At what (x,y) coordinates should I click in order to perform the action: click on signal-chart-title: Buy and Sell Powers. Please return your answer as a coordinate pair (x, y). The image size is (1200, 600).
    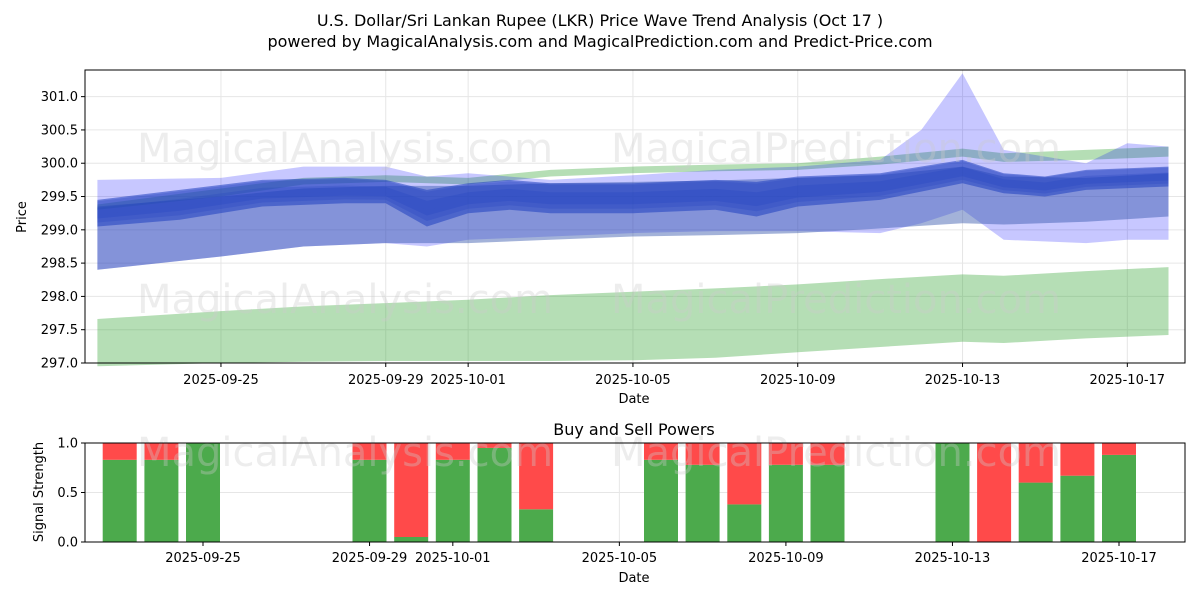
    Looking at the image, I should click on (634, 429).